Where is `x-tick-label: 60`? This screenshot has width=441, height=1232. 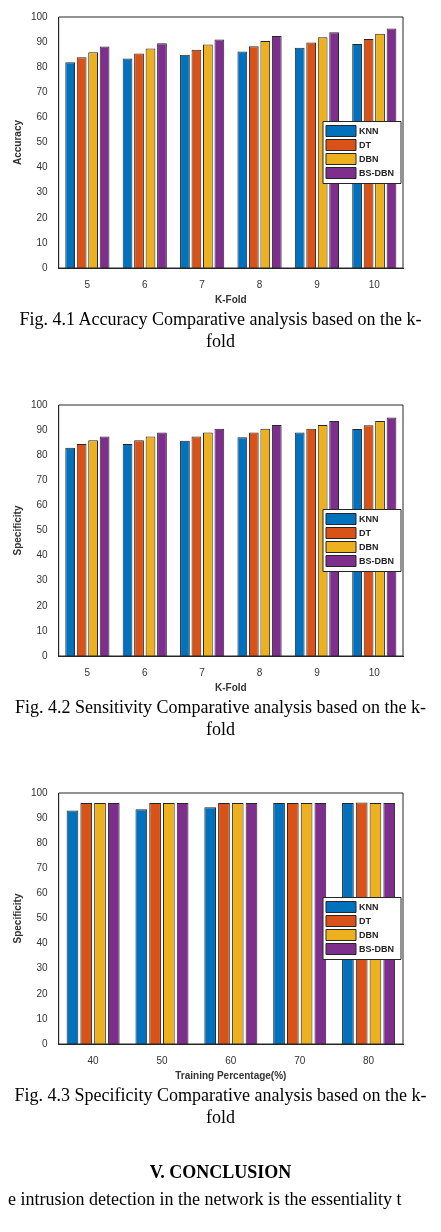
x-tick-label: 60 is located at coordinates (231, 1060).